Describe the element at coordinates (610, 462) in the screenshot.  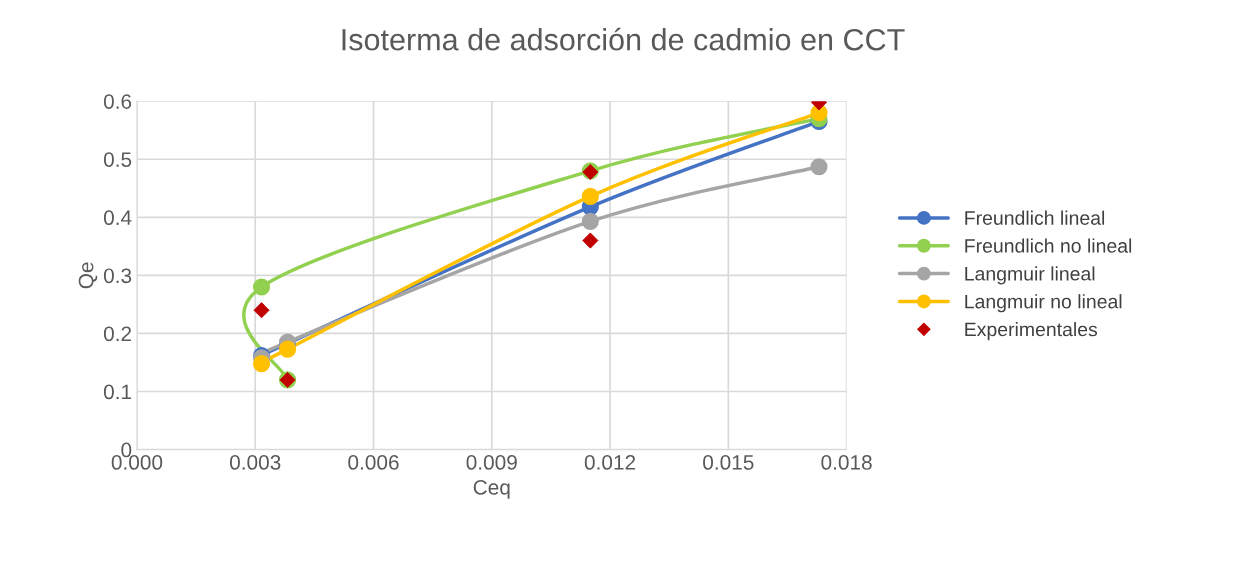
I see `x-tick-label: 0.012` at that location.